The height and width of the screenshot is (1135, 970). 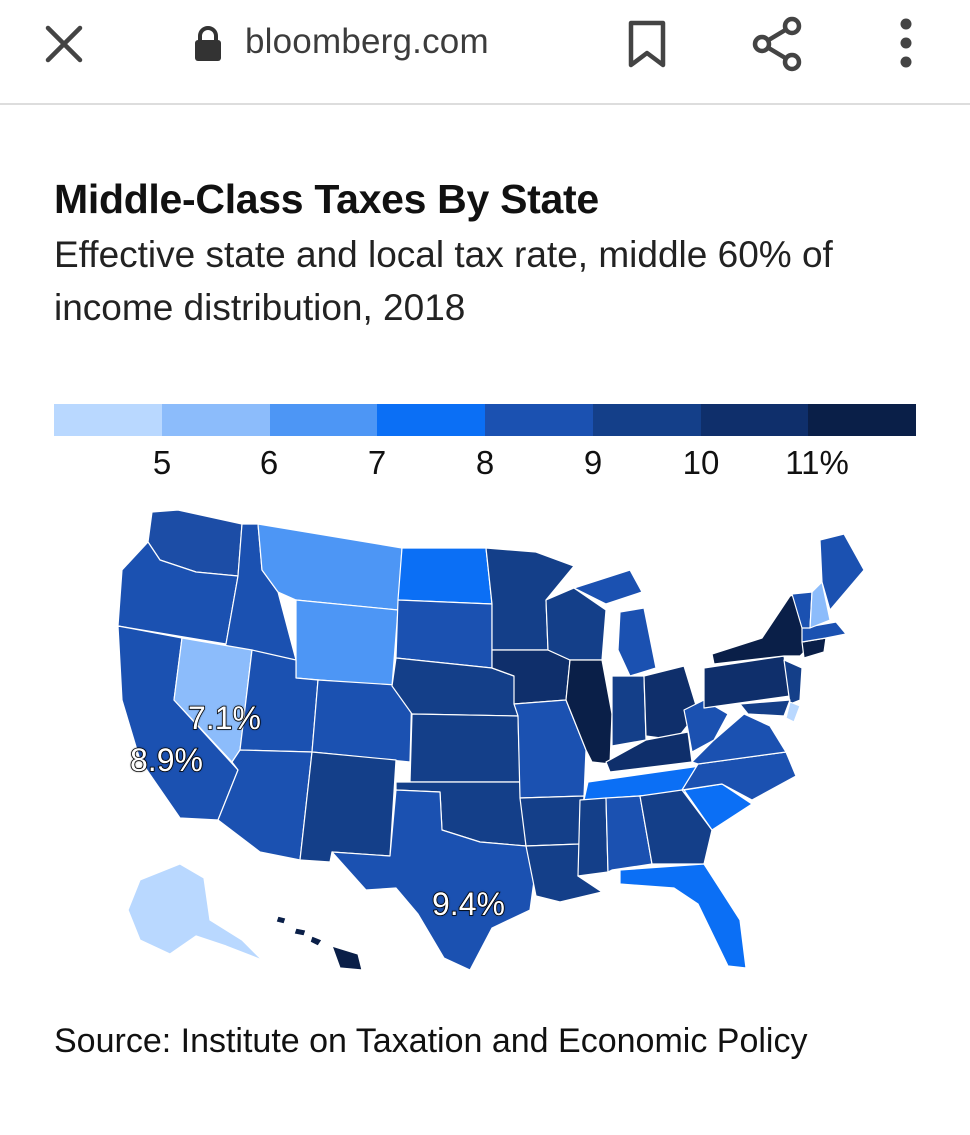 I want to click on legend-tick: 10, so click(x=701, y=462).